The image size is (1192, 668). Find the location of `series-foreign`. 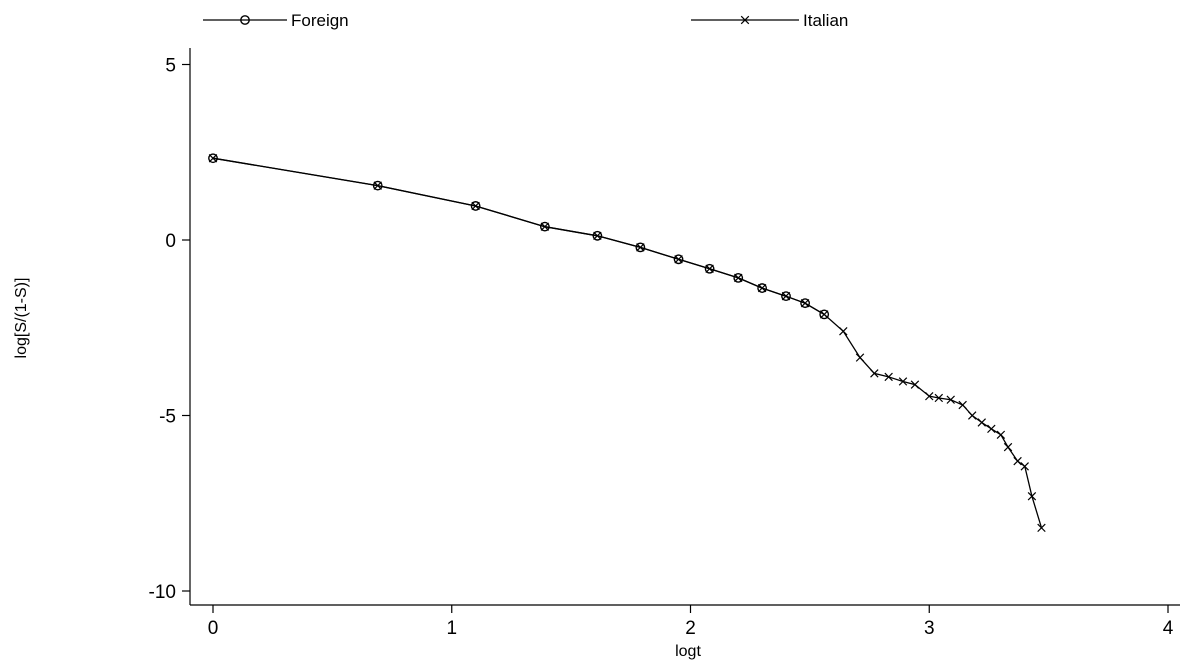

series-foreign is located at coordinates (519, 236).